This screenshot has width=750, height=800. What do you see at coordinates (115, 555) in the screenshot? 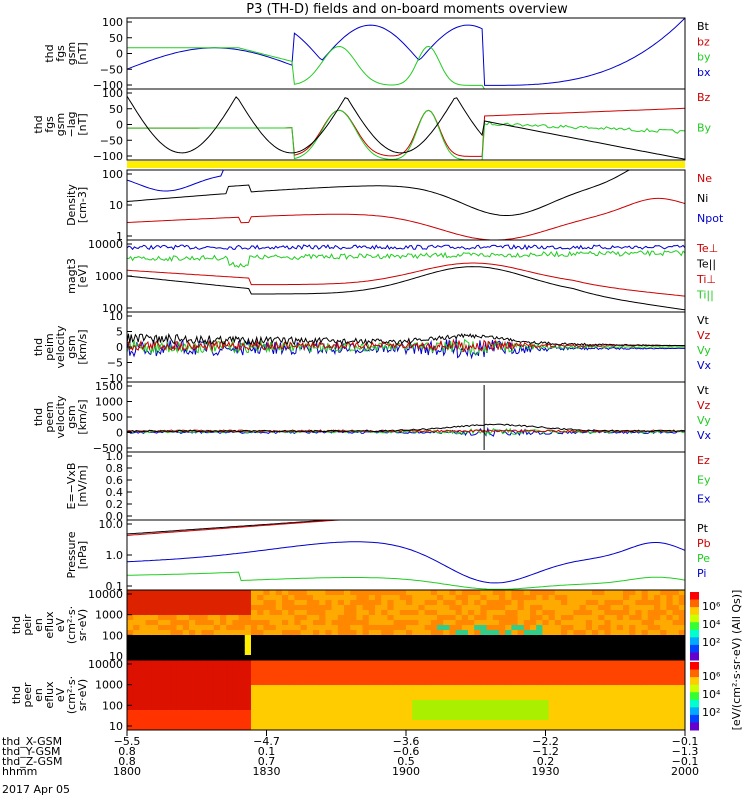
I see `y-tick-label: 1.0` at bounding box center [115, 555].